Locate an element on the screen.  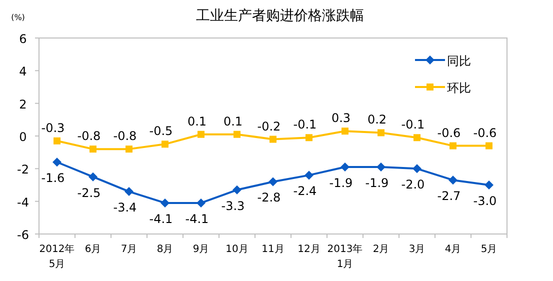
x-tick-label: 8月 is located at coordinates (165, 249).